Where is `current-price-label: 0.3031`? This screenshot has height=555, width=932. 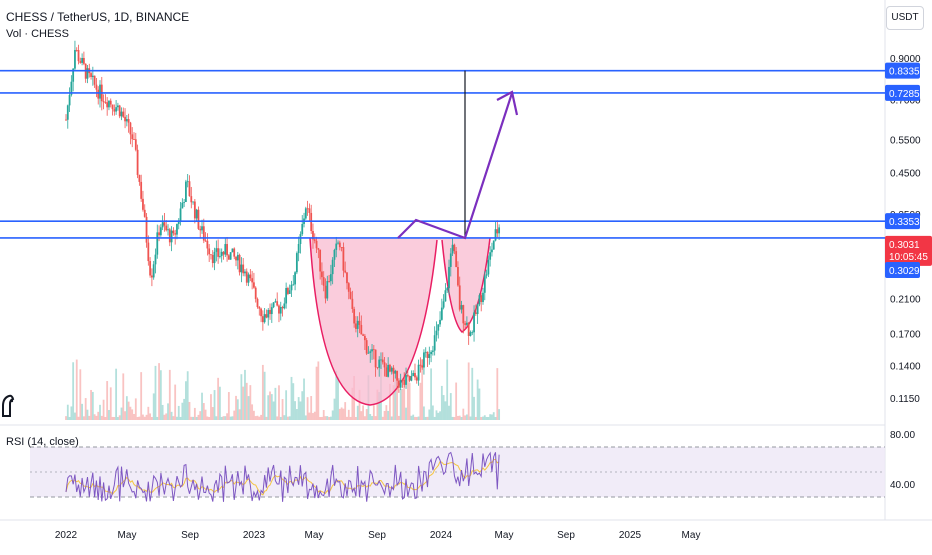 current-price-label: 0.3031 is located at coordinates (904, 245).